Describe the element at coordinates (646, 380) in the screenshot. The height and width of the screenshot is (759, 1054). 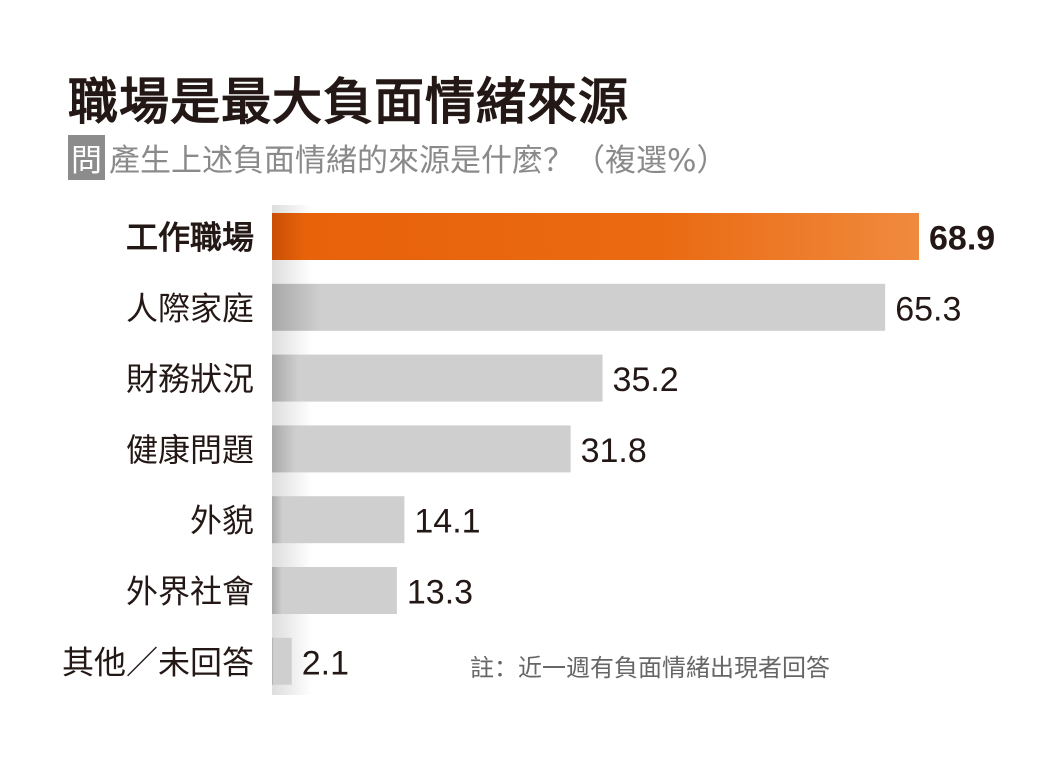
I see `value-label: 35.2` at that location.